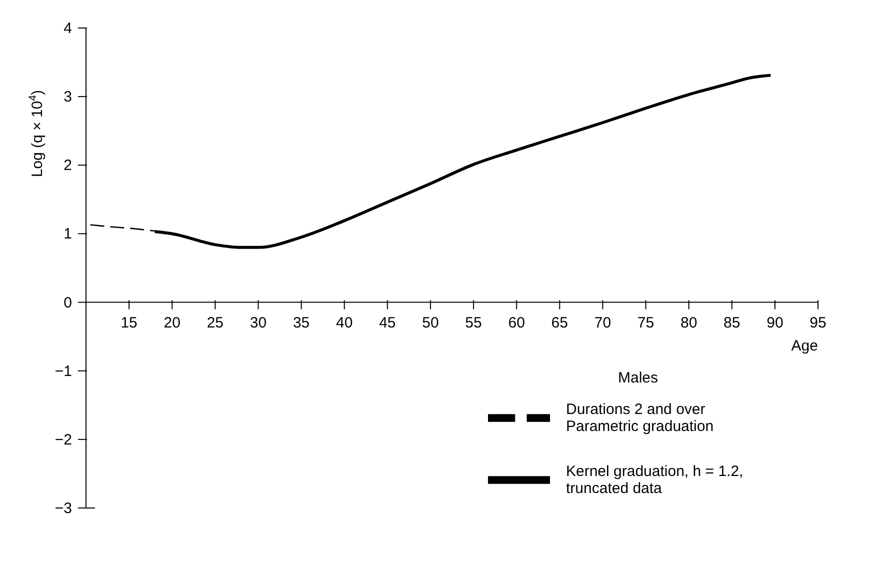 Image resolution: width=871 pixels, height=566 pixels. What do you see at coordinates (215, 323) in the screenshot?
I see `x-tick-label: 25` at bounding box center [215, 323].